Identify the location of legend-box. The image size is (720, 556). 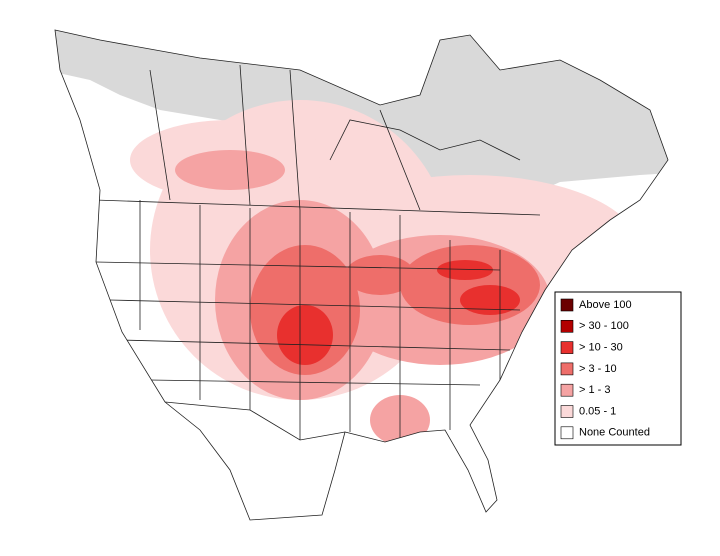
(618, 368).